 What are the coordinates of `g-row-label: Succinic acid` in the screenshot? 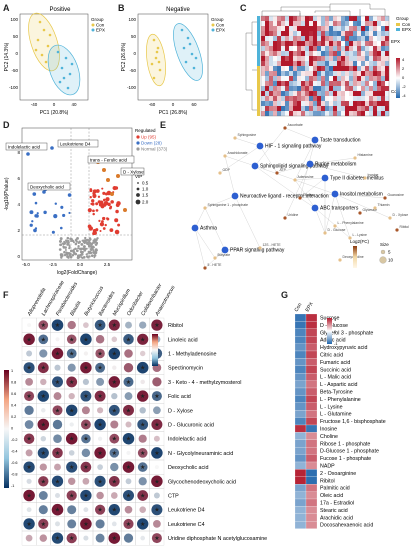 It's located at (335, 370).